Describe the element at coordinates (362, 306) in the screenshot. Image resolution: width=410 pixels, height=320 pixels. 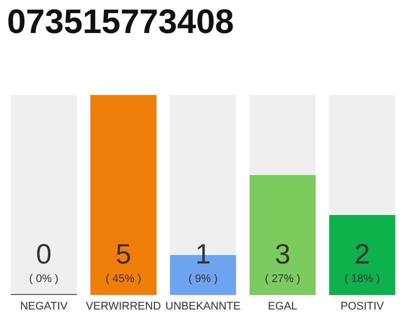
I see `x-tick-label: POSITIV` at that location.